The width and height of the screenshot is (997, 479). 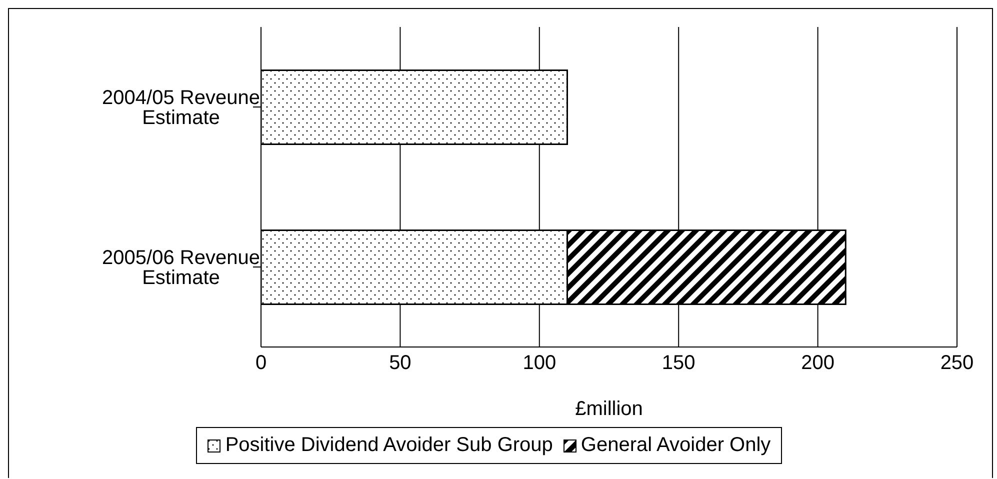 What do you see at coordinates (400, 363) in the screenshot?
I see `x-tick-label: 50` at bounding box center [400, 363].